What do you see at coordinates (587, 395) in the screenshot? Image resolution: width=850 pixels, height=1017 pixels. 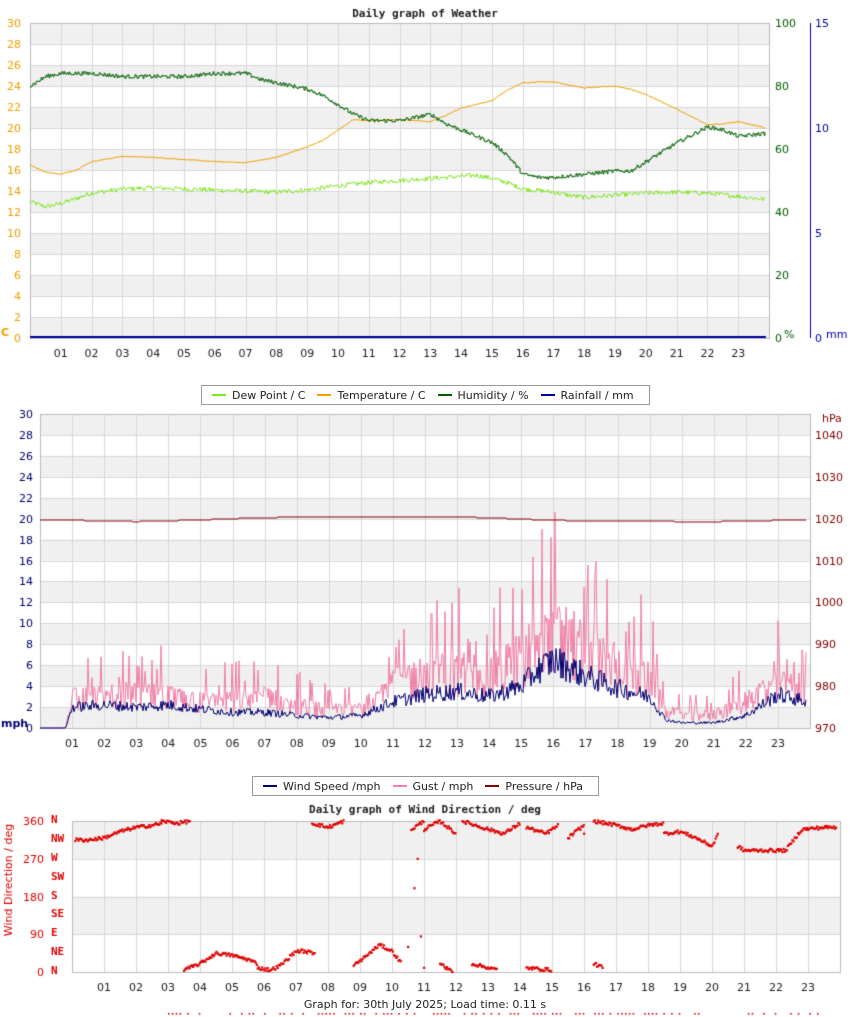 I see `legend-rainfall: Rainfall / mm` at bounding box center [587, 395].